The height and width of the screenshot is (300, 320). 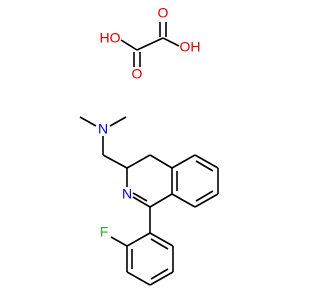 What do you see at coordinates (104, 232) in the screenshot?
I see `atom-label: F` at bounding box center [104, 232].